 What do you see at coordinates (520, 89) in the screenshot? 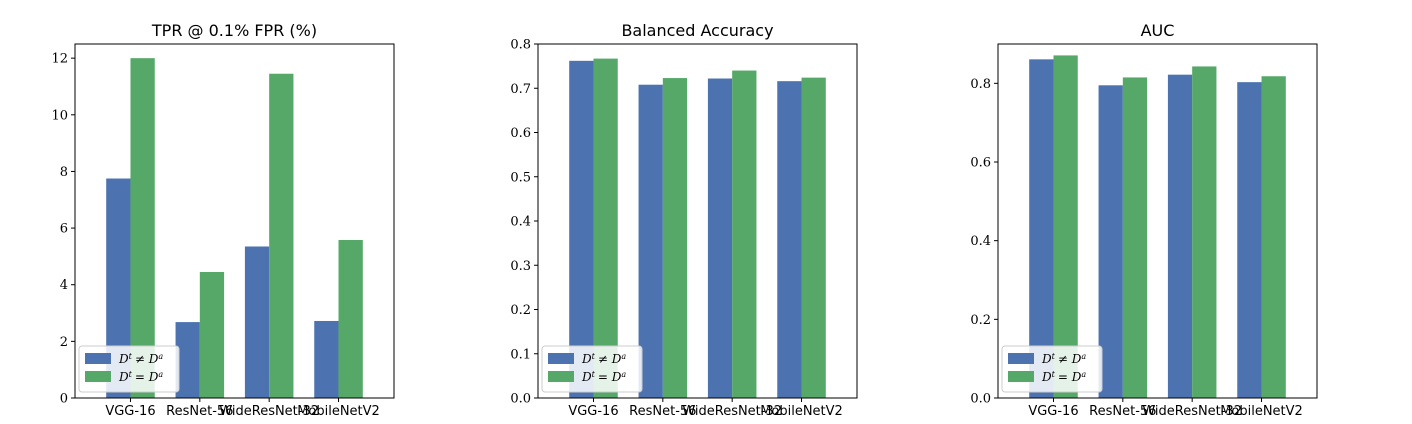
I see `y-tick-label: 0.7` at bounding box center [520, 89].